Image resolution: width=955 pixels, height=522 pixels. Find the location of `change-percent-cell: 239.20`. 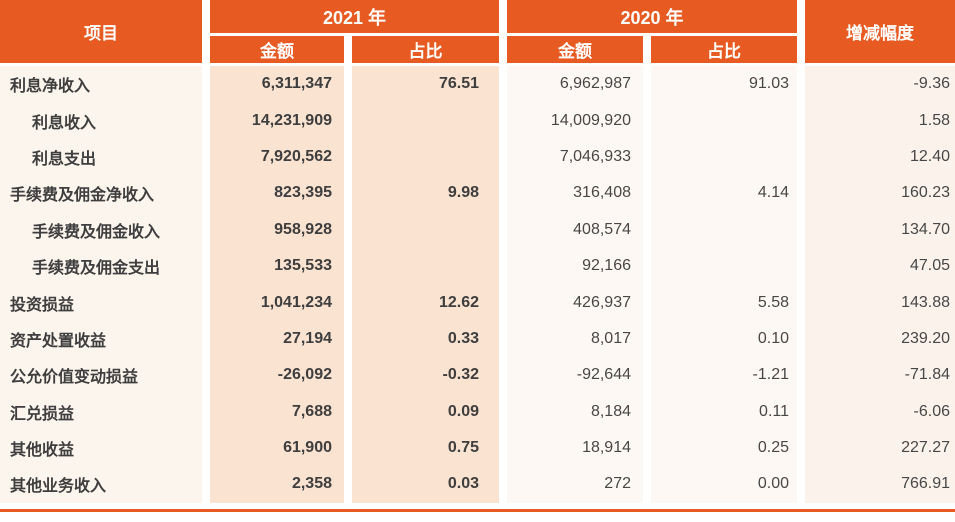

change-percent-cell: 239.20 is located at coordinates (880, 339).